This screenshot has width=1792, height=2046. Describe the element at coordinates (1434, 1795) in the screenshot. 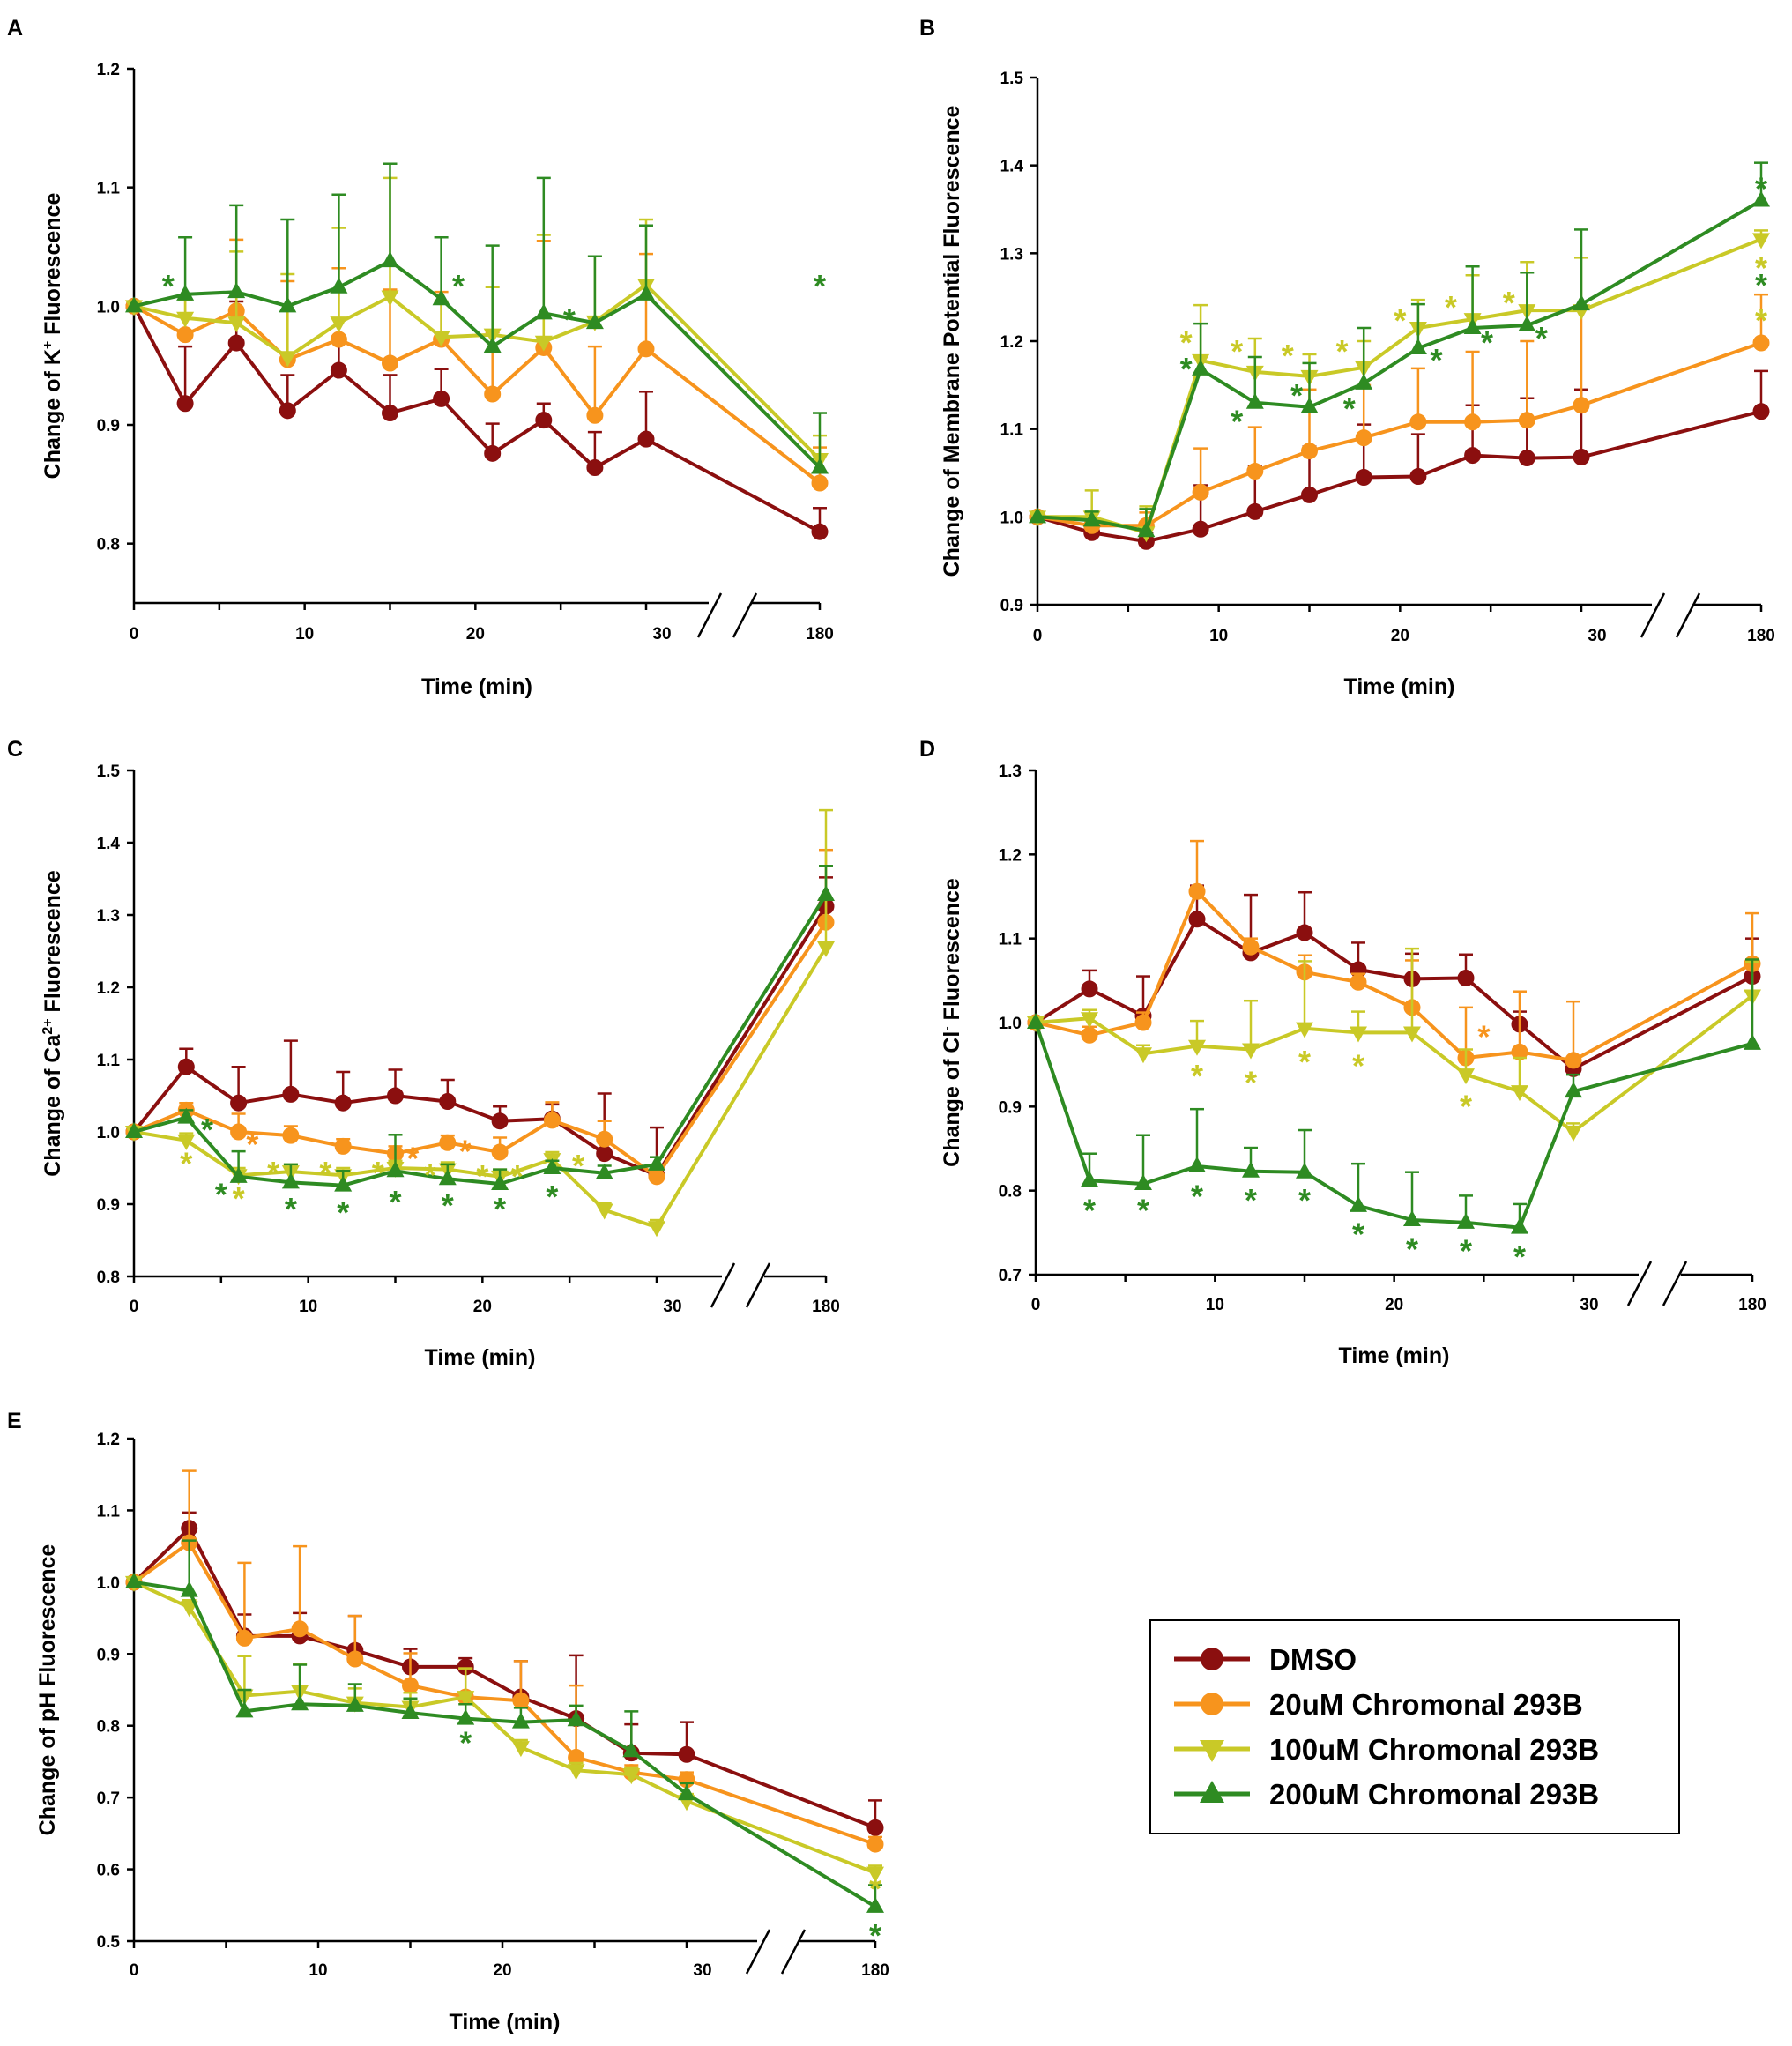

I see `legend-label: 200uM Chromonal 293B` at that location.